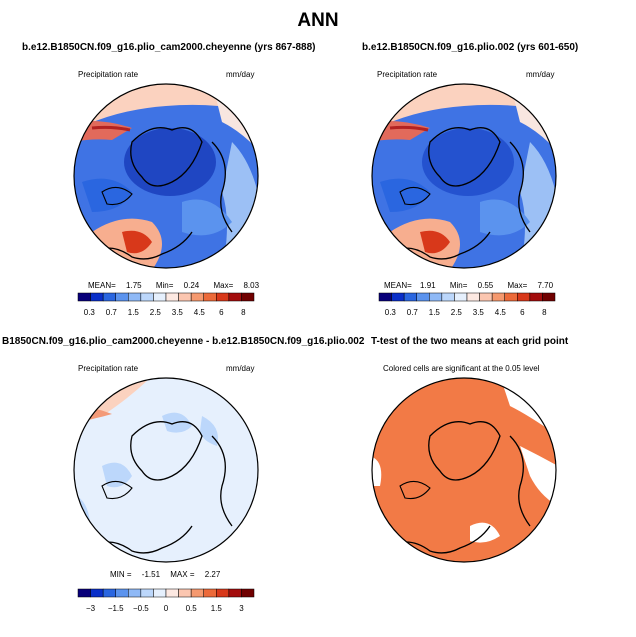 Image resolution: width=636 pixels, height=637 pixels. What do you see at coordinates (318, 20) in the screenshot?
I see `main-title: ANN` at bounding box center [318, 20].